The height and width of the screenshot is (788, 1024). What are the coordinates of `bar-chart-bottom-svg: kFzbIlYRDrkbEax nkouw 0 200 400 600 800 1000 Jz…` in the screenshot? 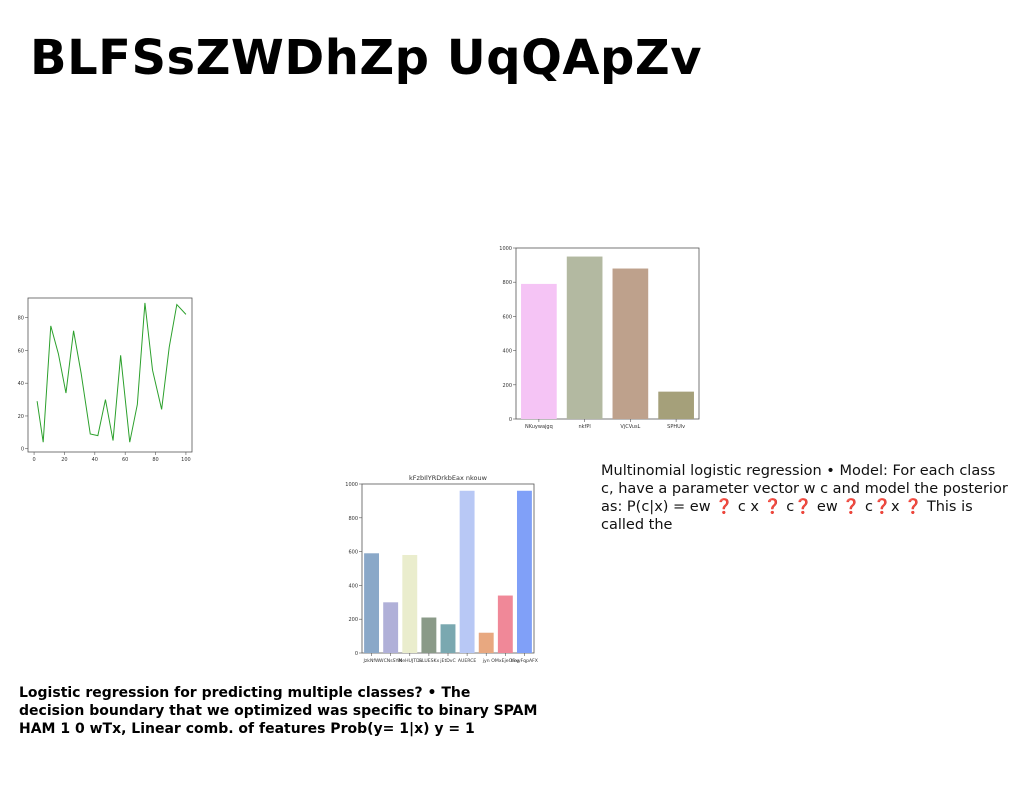 It's located at (441, 569).